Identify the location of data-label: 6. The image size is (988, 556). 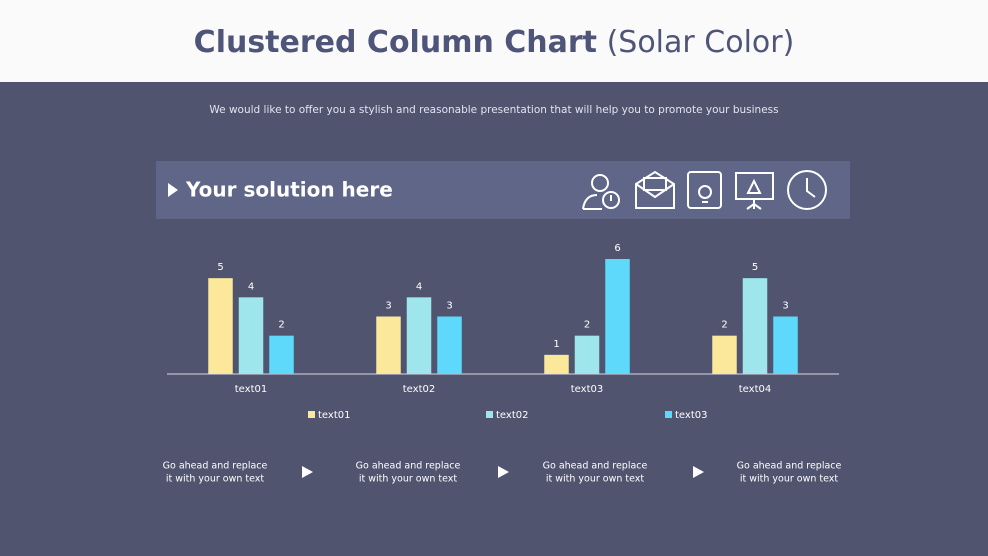
(617, 248).